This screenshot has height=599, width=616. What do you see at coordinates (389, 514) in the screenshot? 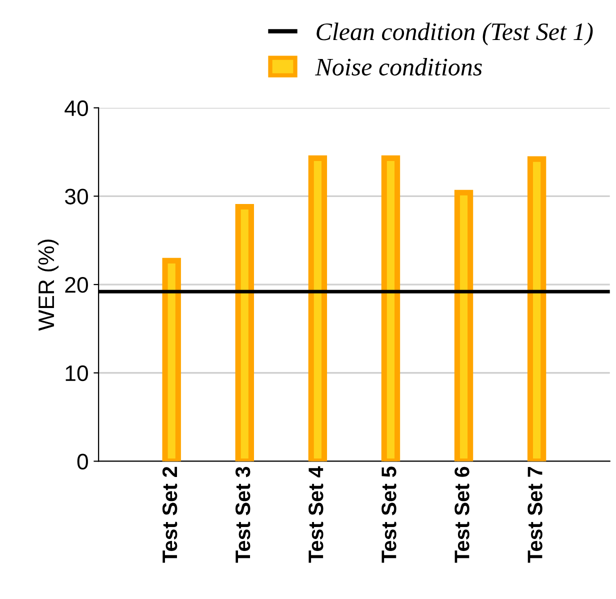
I see `x-tick-label: Test Set 5` at bounding box center [389, 514].